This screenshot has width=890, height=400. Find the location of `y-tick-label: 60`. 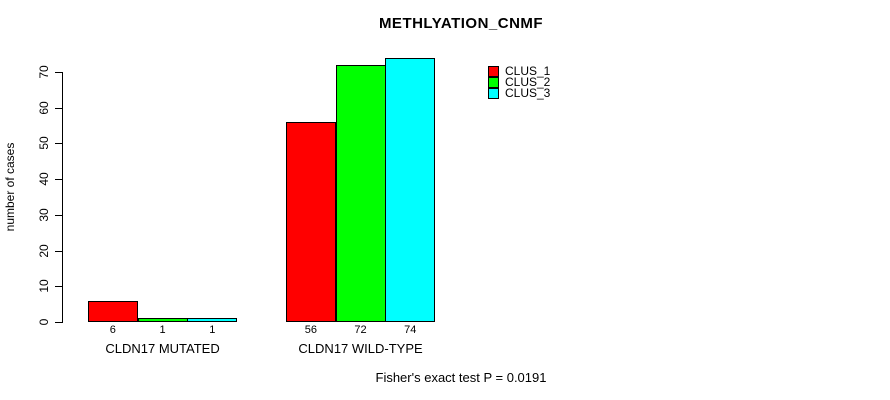

y-tick-label: 60 is located at coordinates (44, 108).